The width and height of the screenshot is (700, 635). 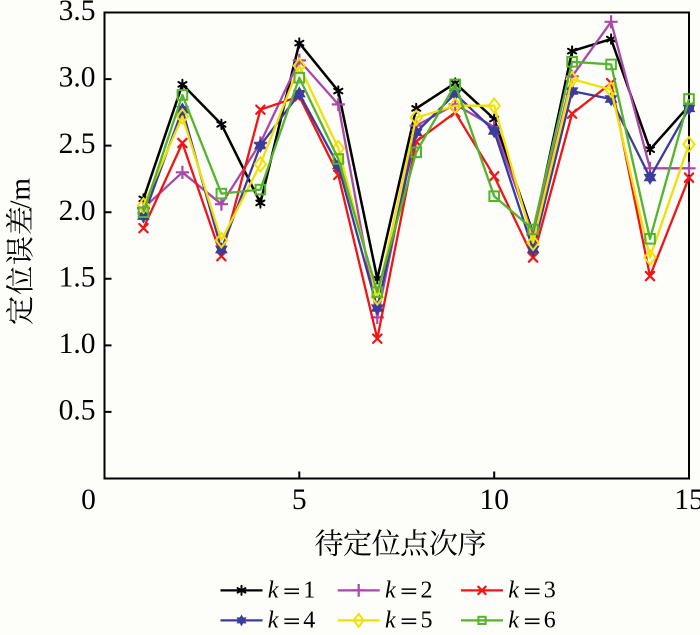 What do you see at coordinates (21, 192) in the screenshot?
I see `svg-text: /m` at bounding box center [21, 192].